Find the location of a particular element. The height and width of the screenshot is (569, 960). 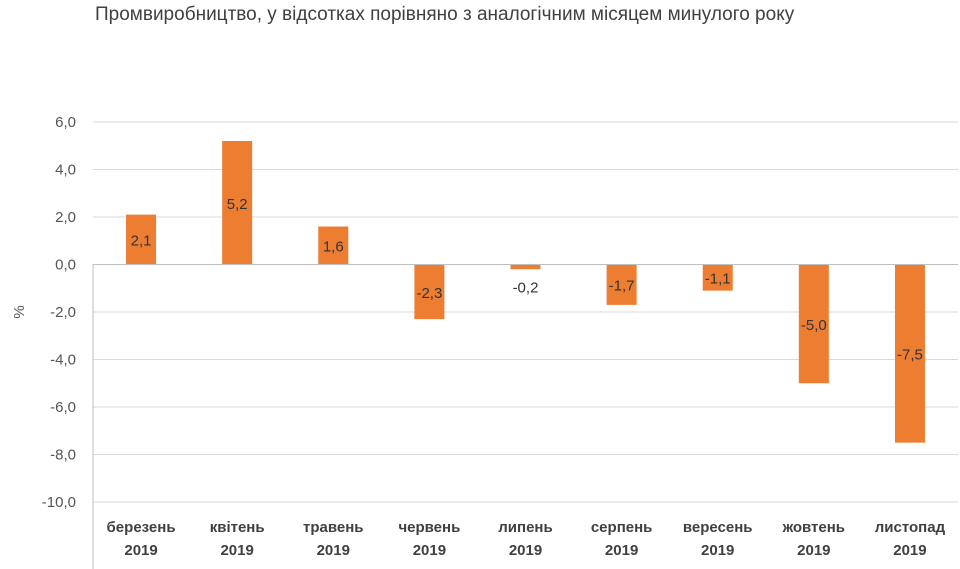

category-label: листопад is located at coordinates (910, 527).